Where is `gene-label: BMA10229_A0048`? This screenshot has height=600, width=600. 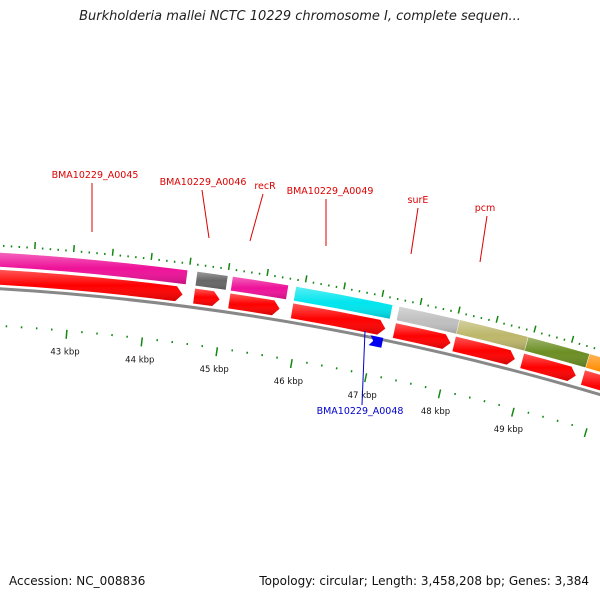 gene-label: BMA10229_A0048 is located at coordinates (360, 411).